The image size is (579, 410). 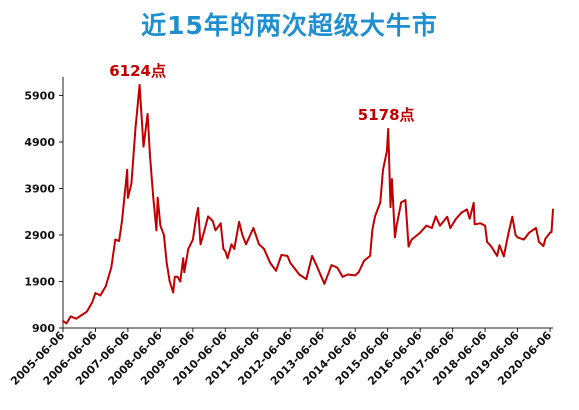 I want to click on y-tick-label: 2900, so click(x=39, y=235).